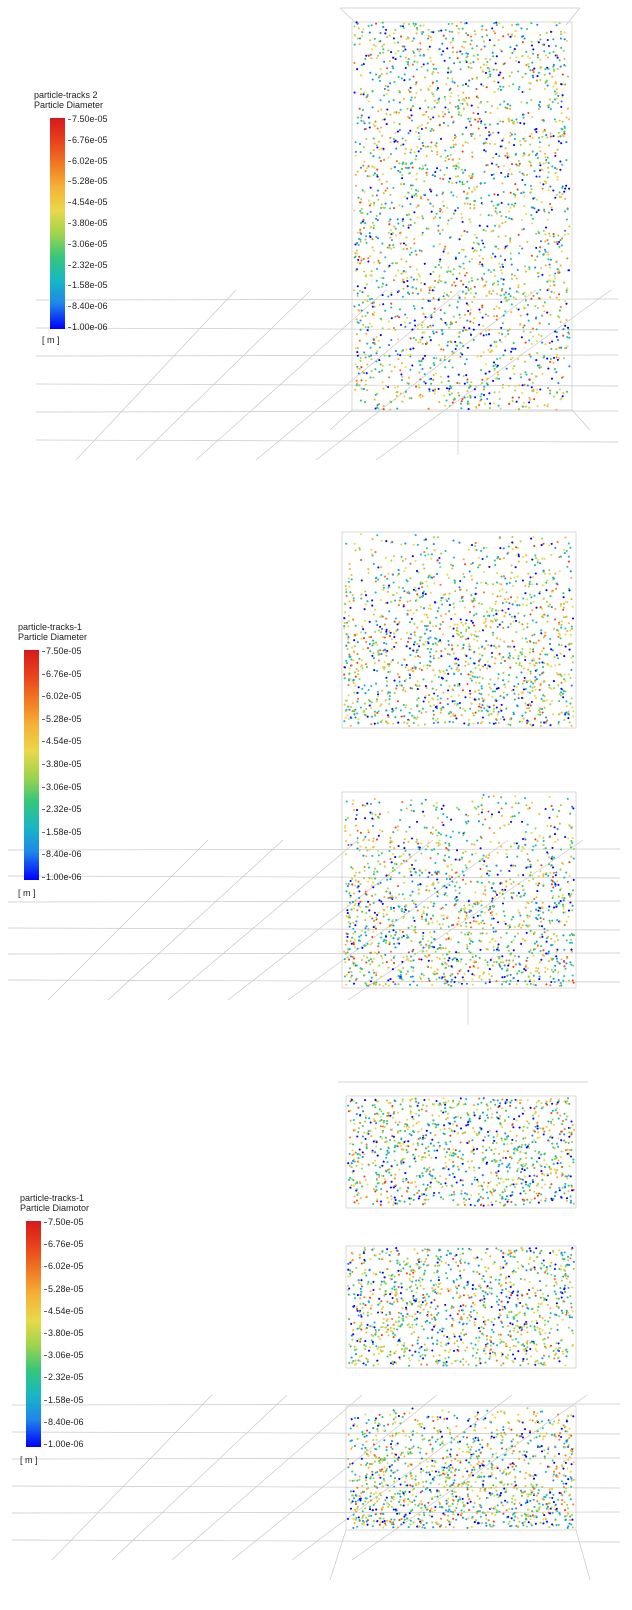 This screenshot has height=1610, width=632. Describe the element at coordinates (29, 1460) in the screenshot. I see `legend-unit-3: [ m ]` at that location.